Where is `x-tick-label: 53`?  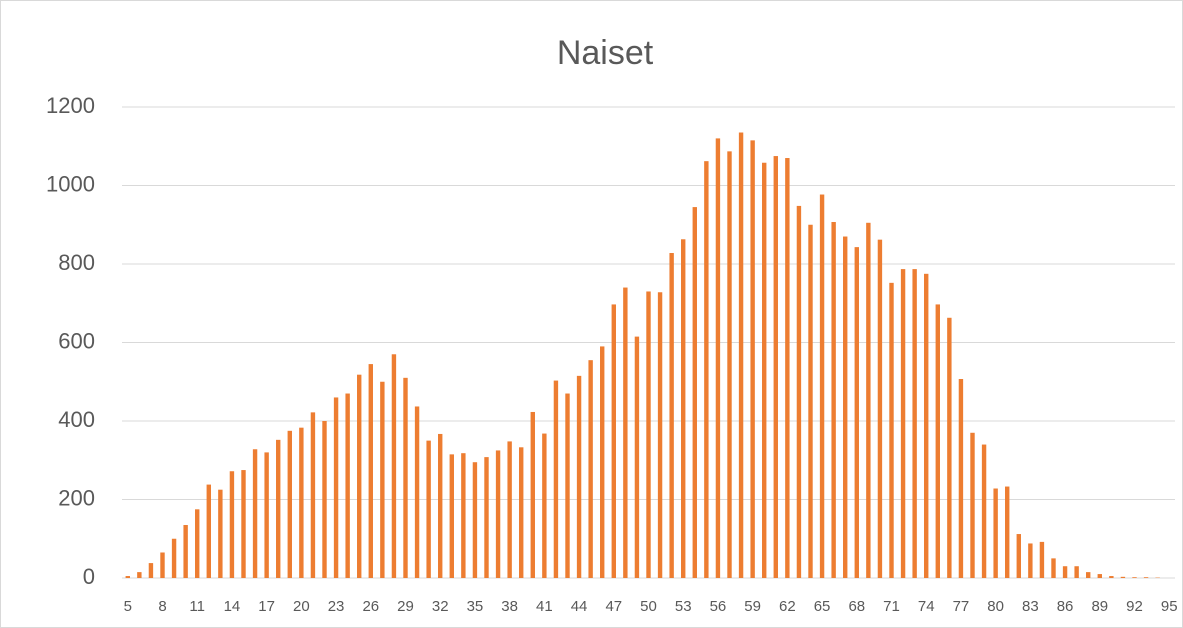
x-tick-label: 53 is located at coordinates (683, 606).